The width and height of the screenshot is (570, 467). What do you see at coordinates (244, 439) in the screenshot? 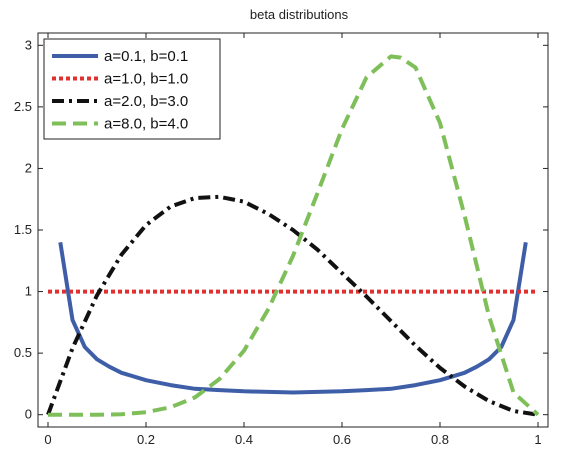
I see `x-tick-label: 0.4` at bounding box center [244, 439].